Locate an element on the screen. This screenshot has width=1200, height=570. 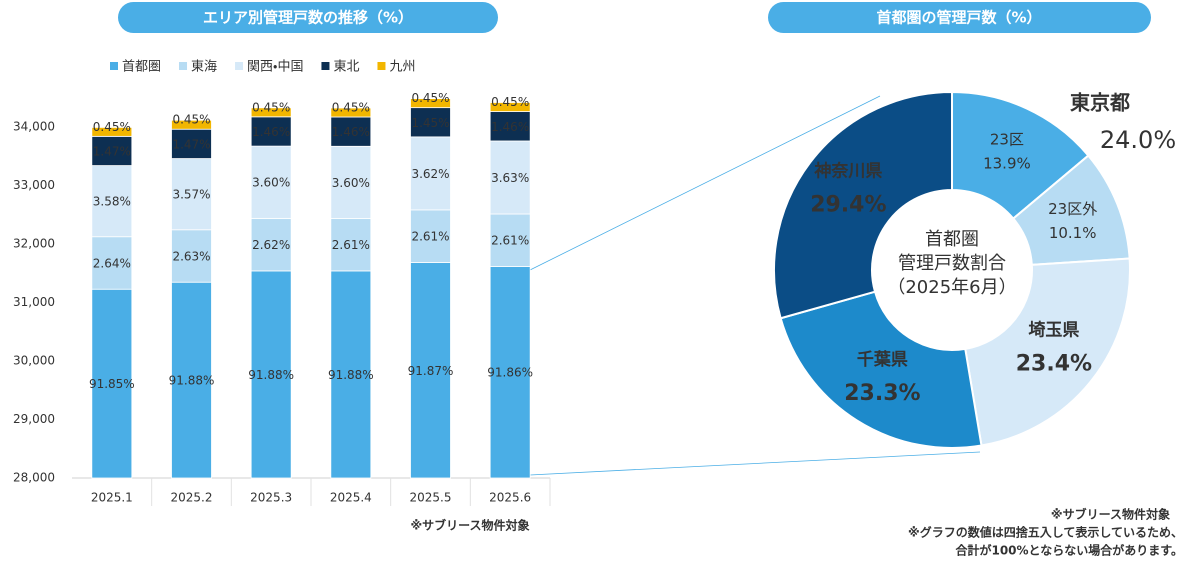
y-tick-label: 34,000 is located at coordinates (34, 127).